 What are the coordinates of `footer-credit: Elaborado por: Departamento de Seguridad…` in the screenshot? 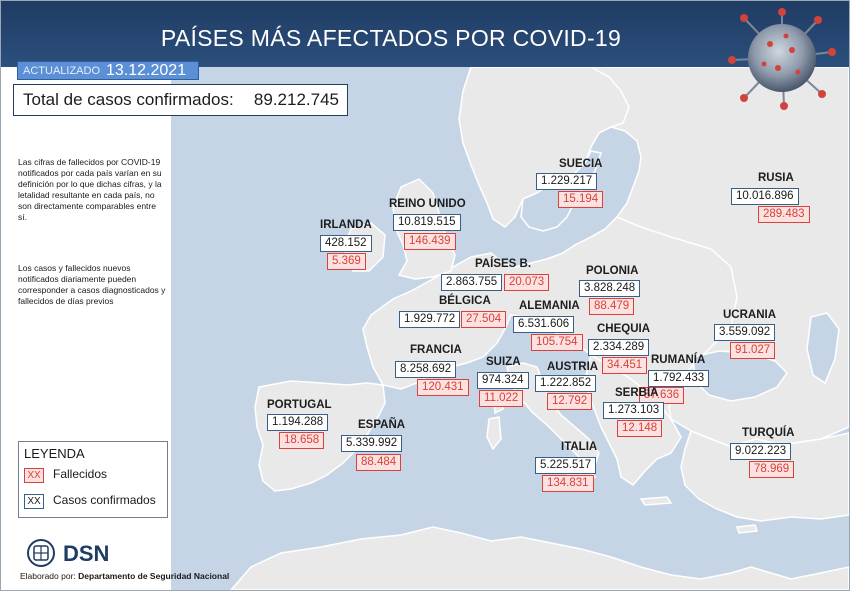 It's located at (124, 576).